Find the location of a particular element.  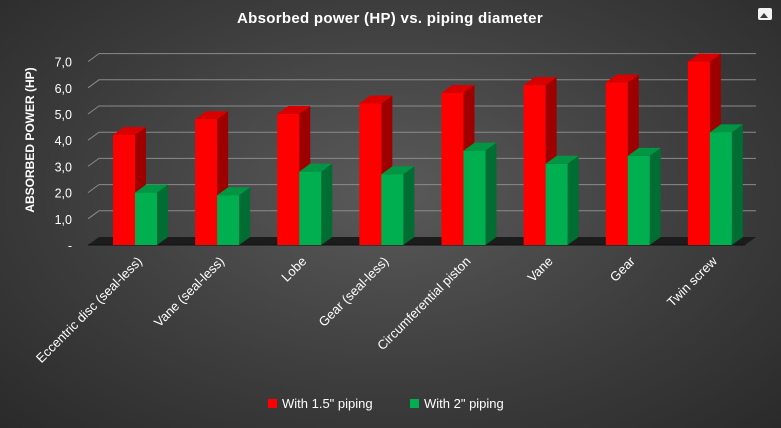

y-tick-label: - is located at coordinates (70, 246).